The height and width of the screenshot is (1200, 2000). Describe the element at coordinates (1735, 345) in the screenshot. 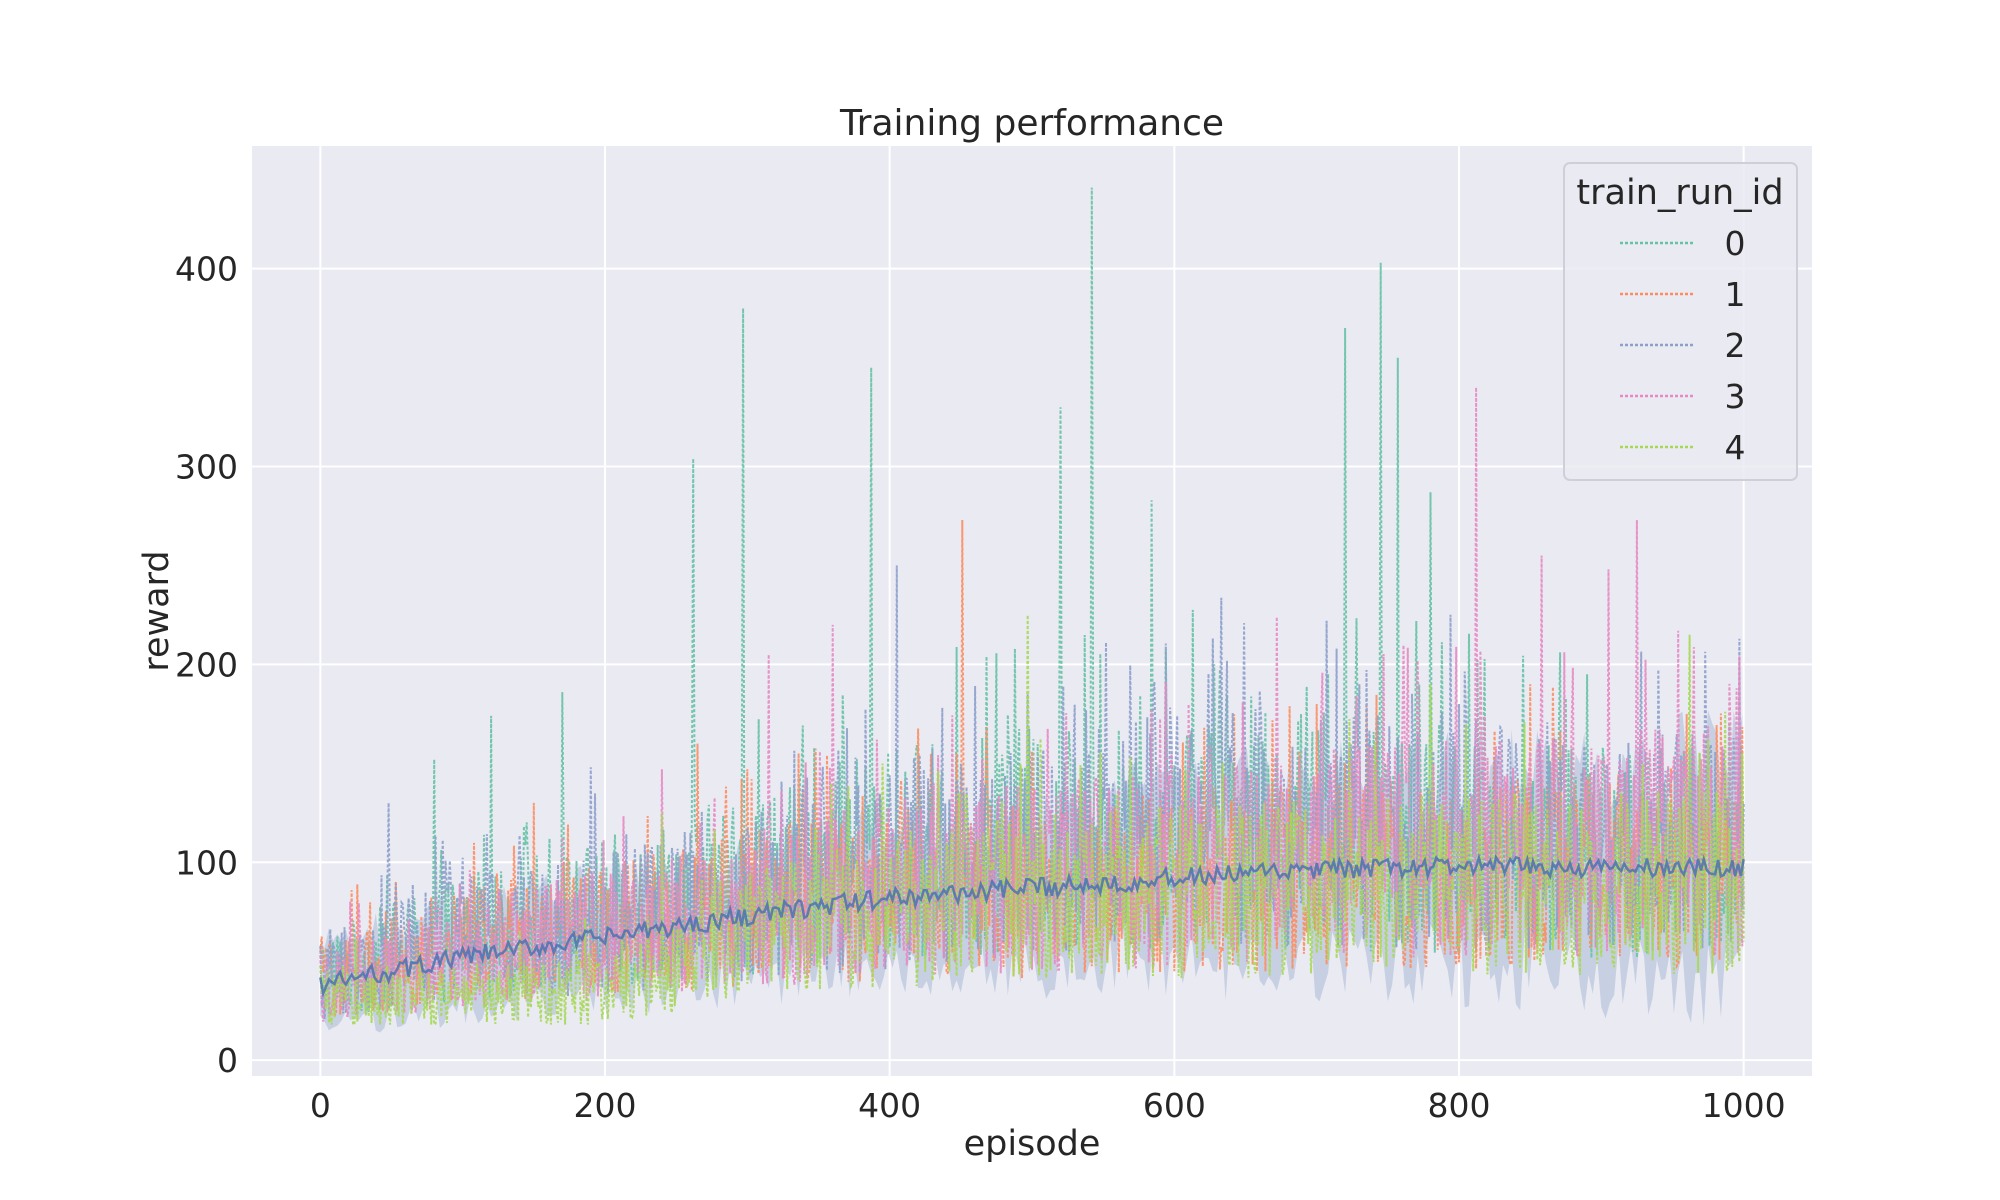

I see `legend-label-2: 2` at that location.